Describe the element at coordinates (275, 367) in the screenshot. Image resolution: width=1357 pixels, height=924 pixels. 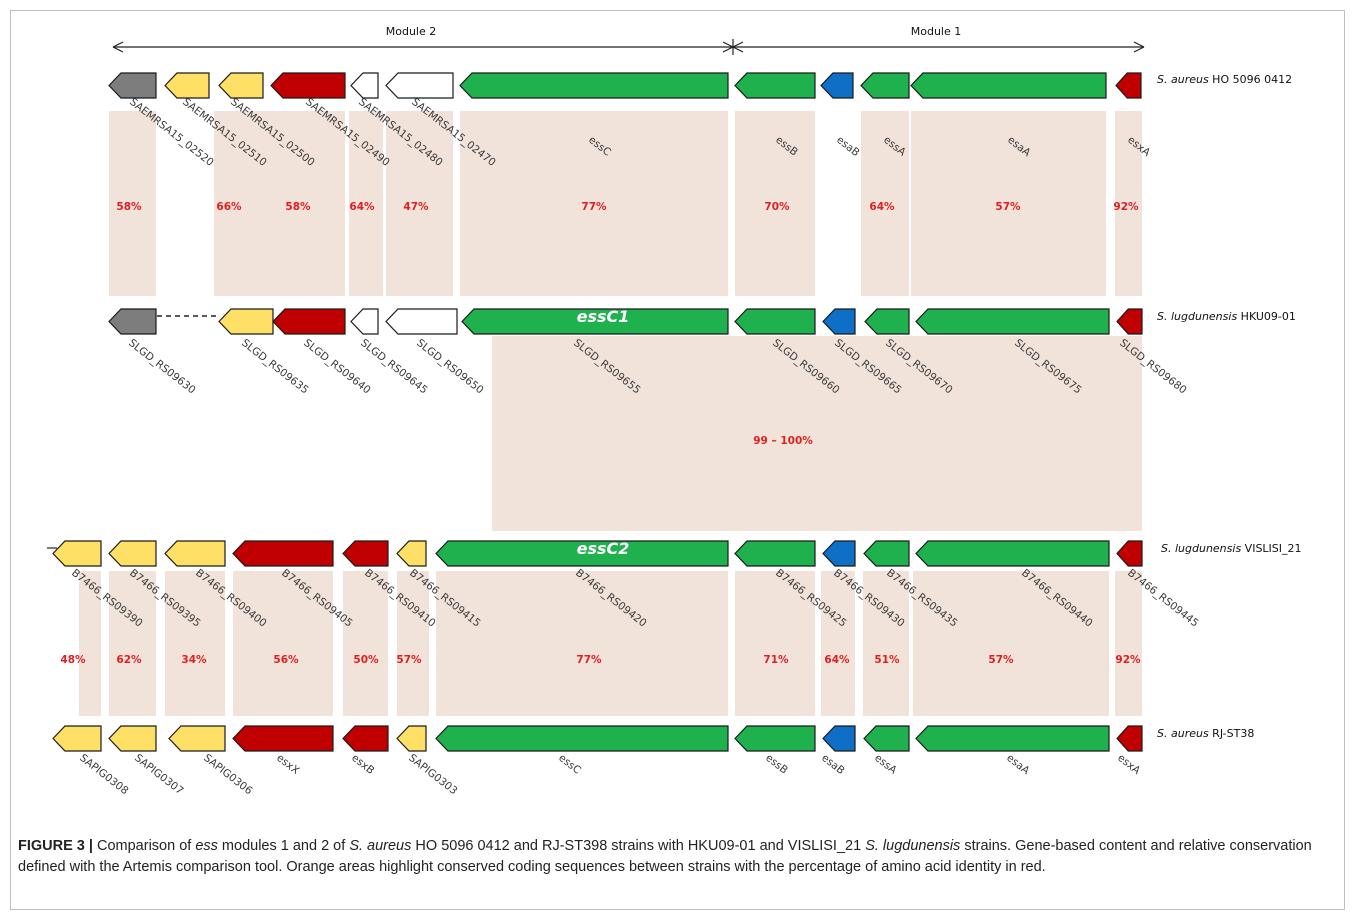
I see `gene-label: SLGD_RS09635` at that location.